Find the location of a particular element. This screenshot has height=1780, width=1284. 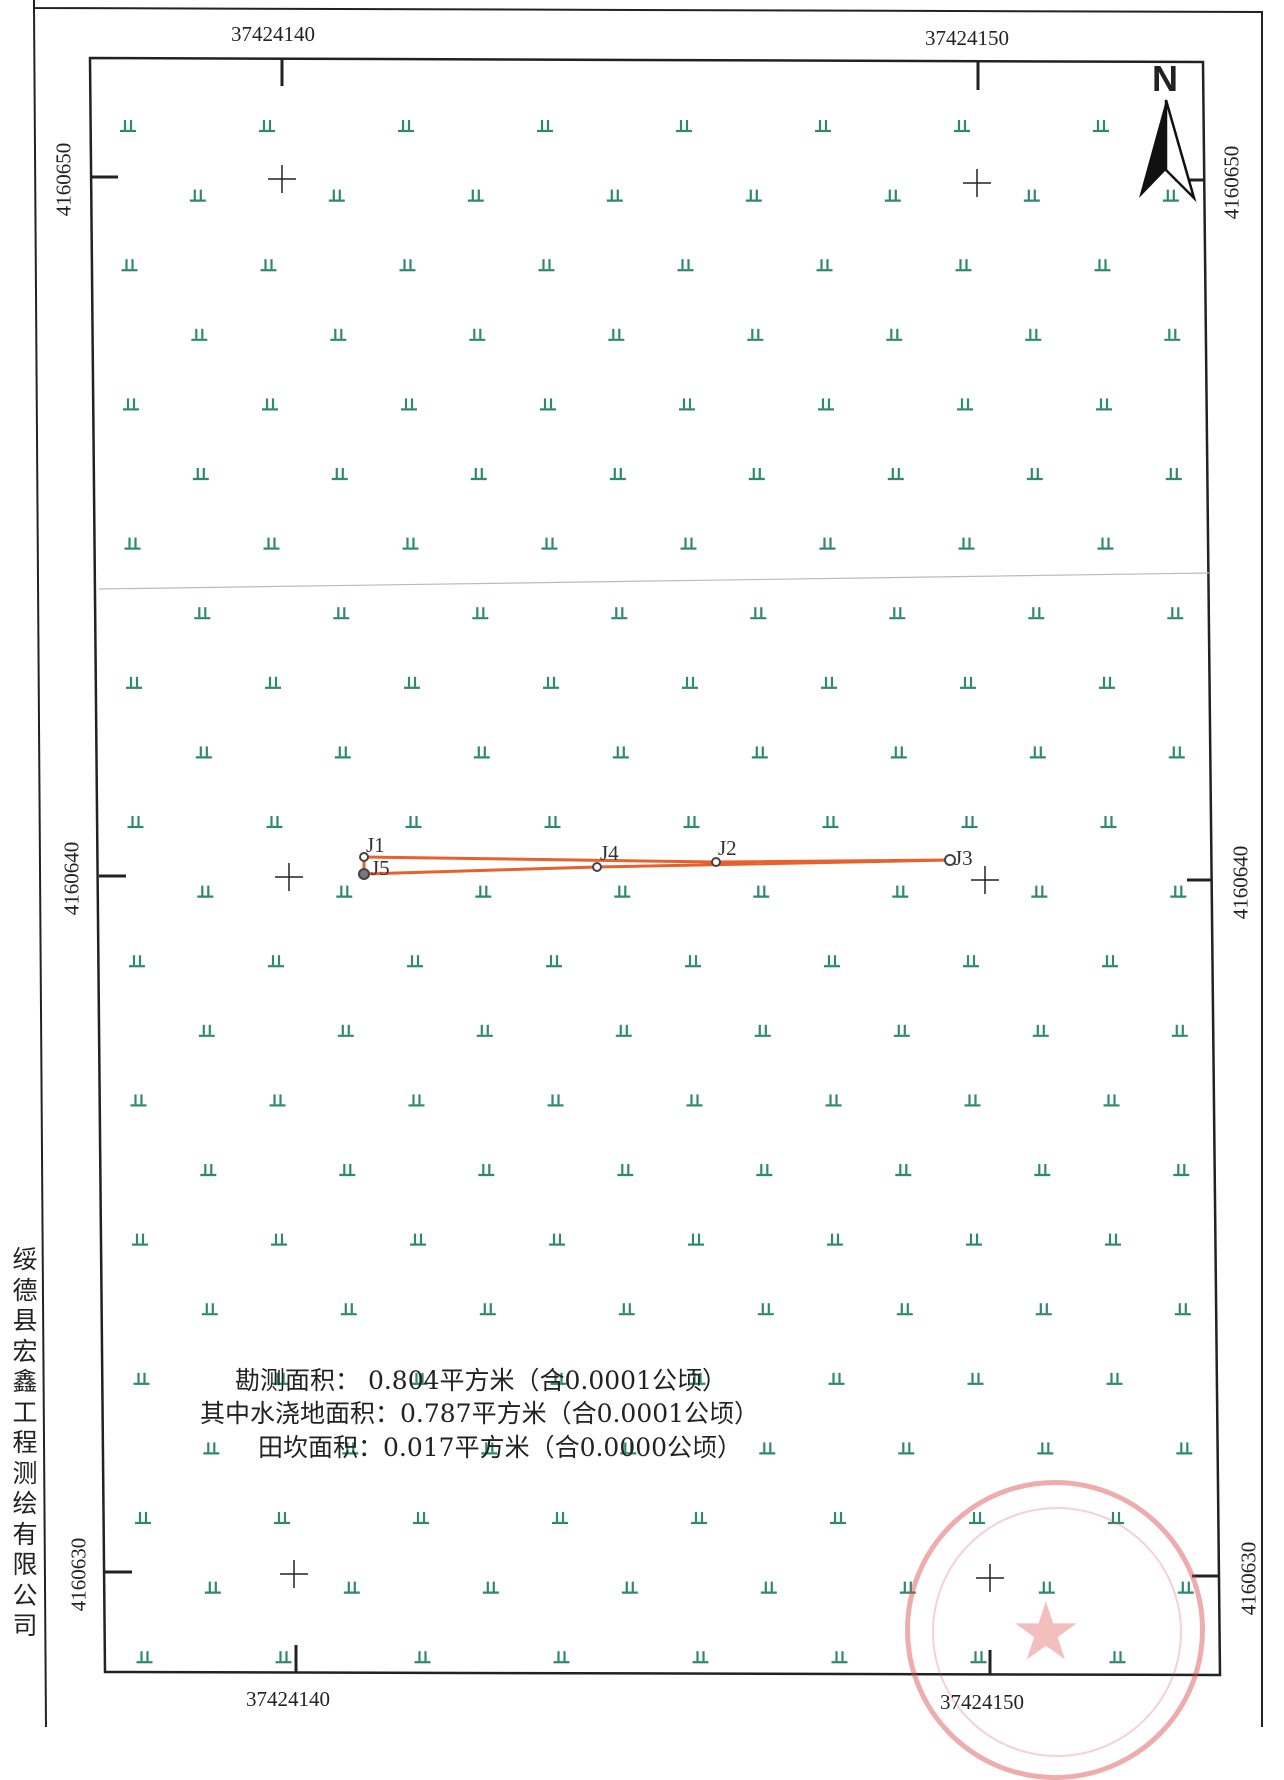

point-j4-label: J4 is located at coordinates (609, 853).